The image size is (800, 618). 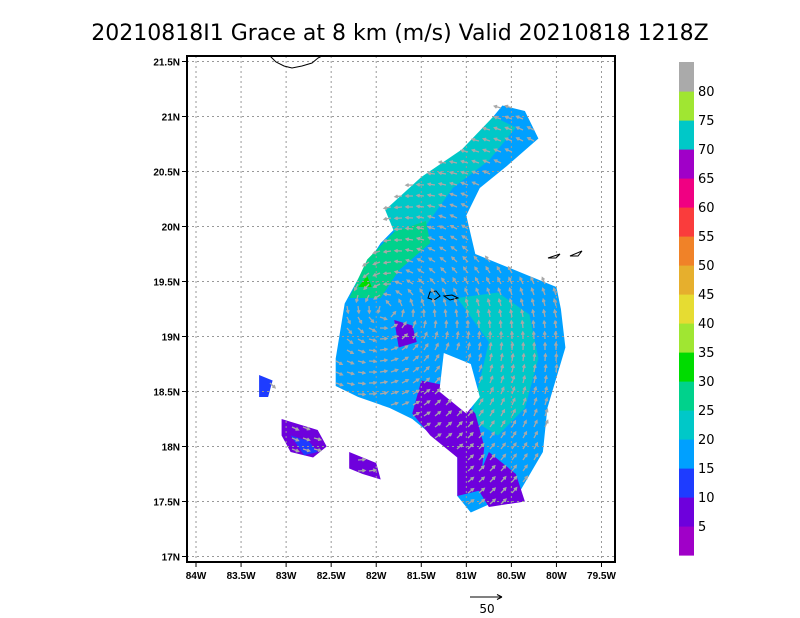 I want to click on x-tick-label: 83.5W, so click(x=241, y=576).